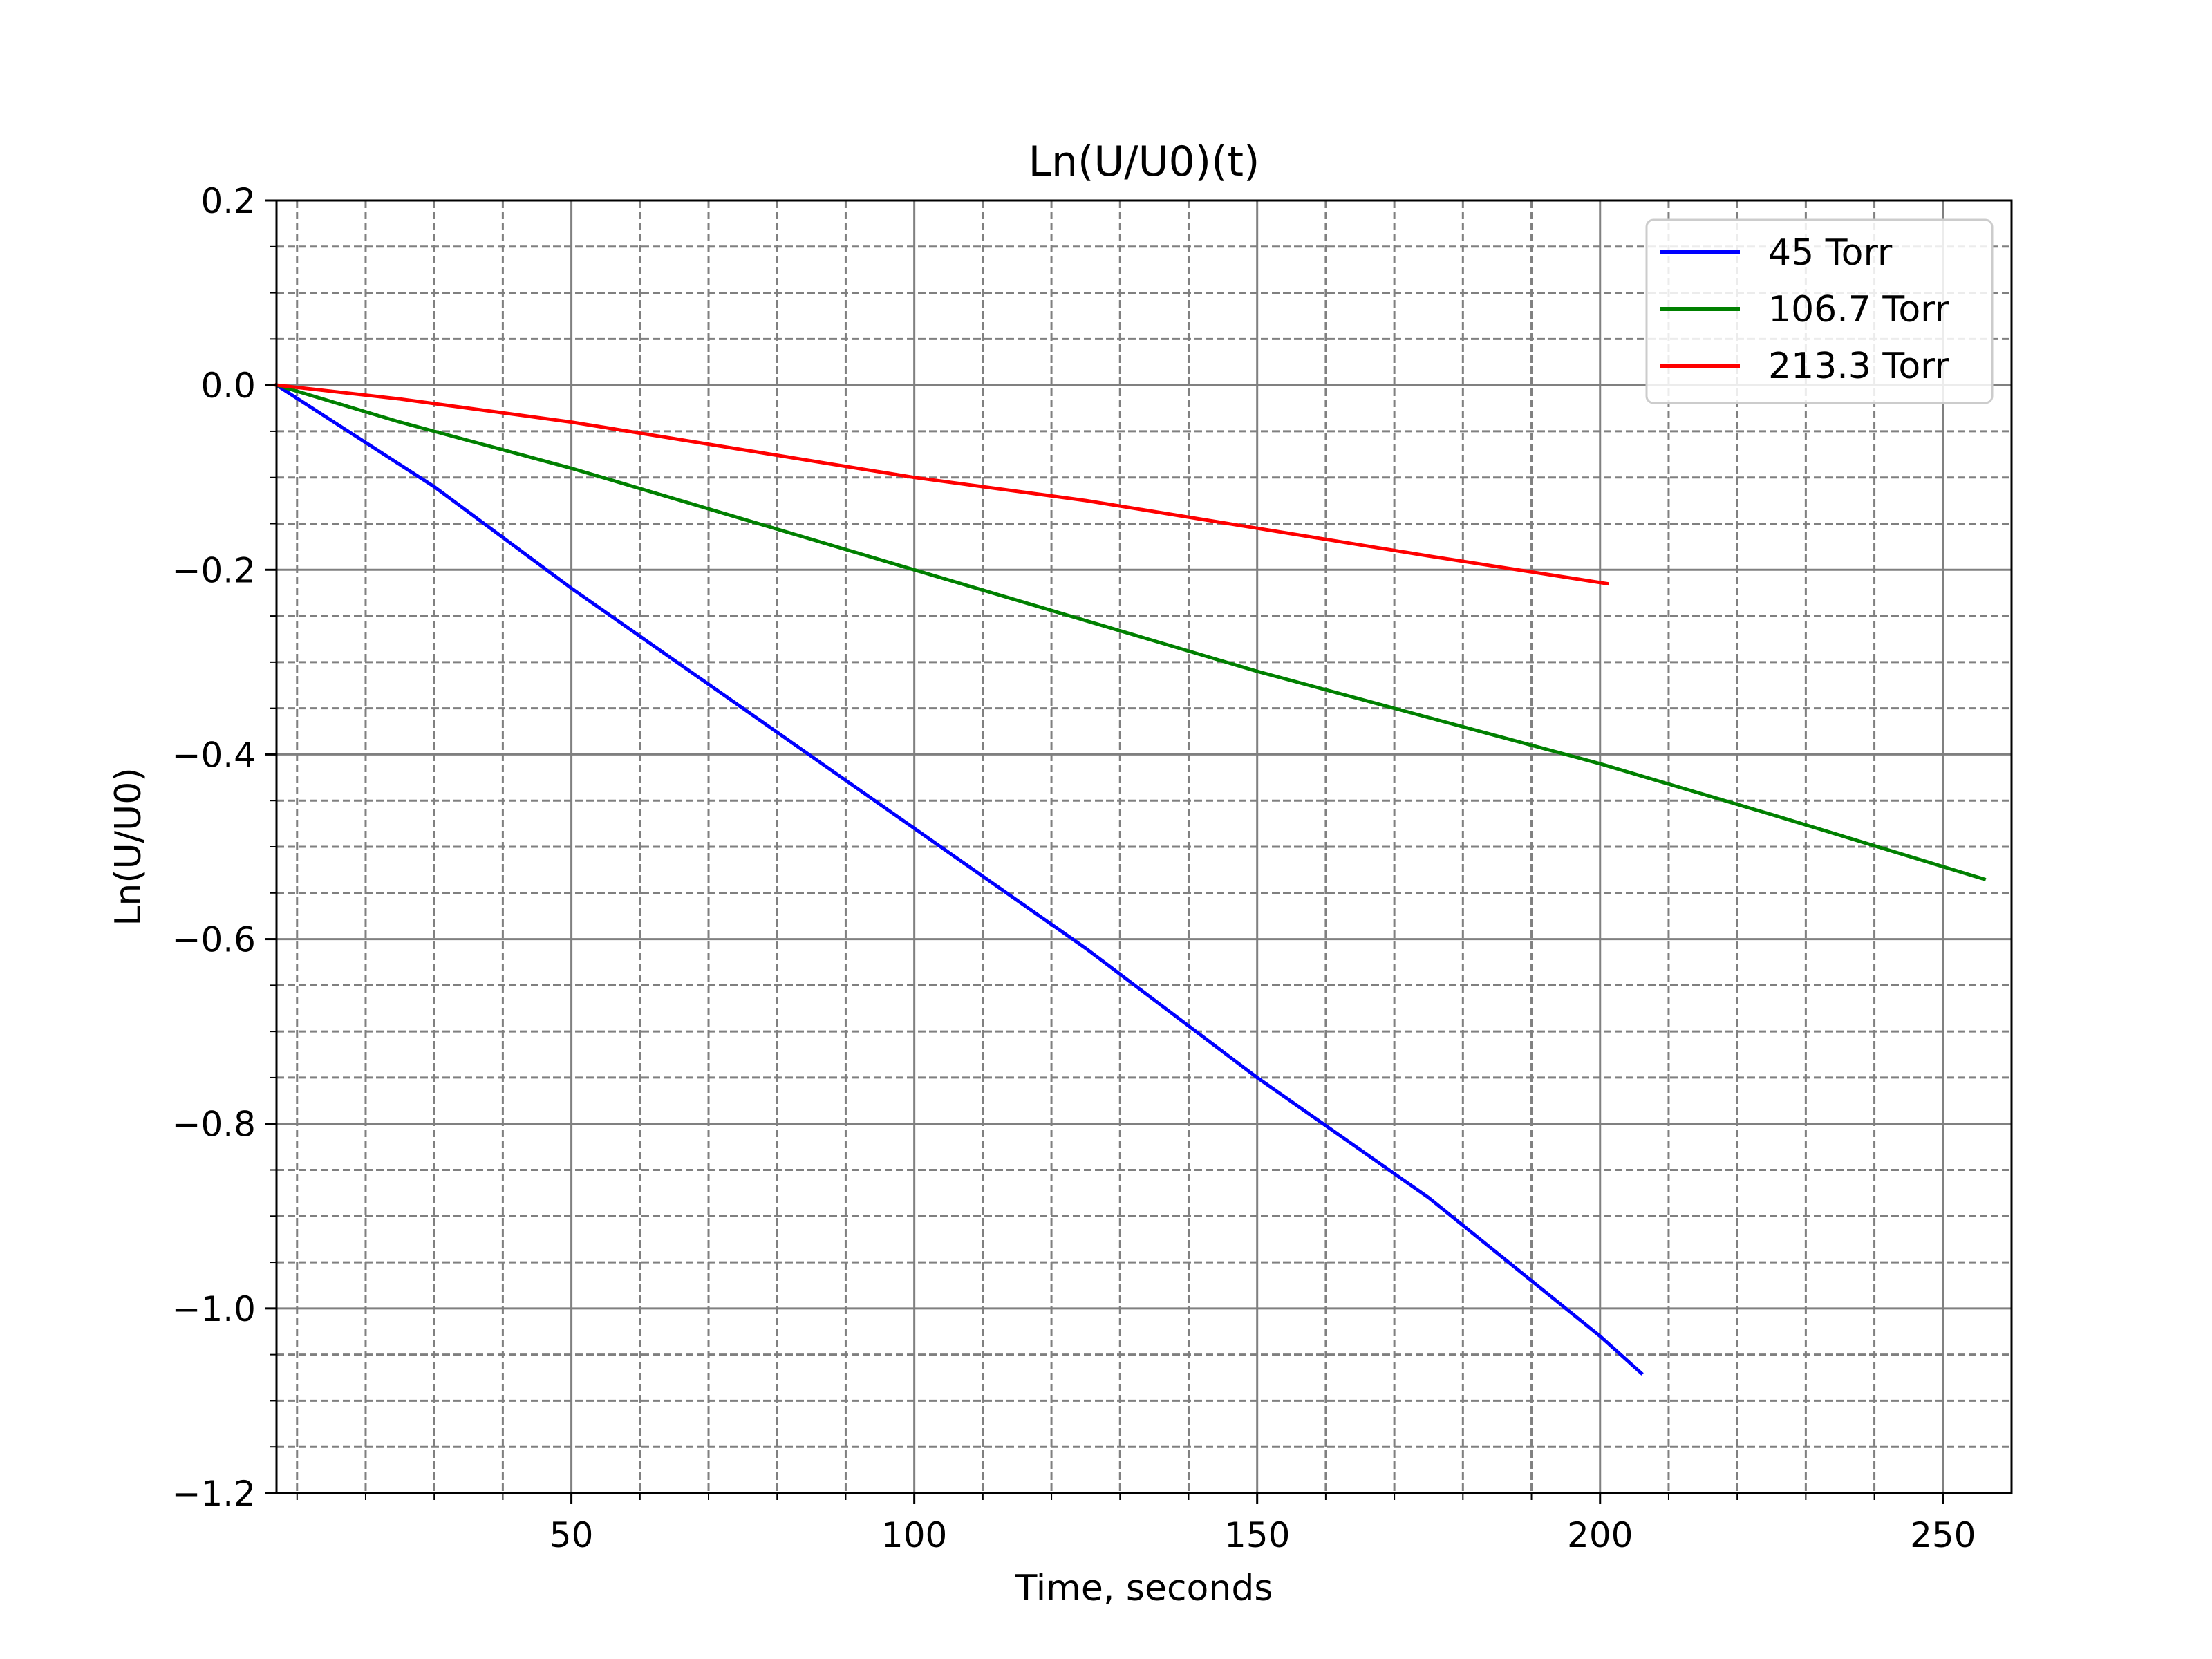 Image resolution: width=2212 pixels, height=1659 pixels. I want to click on y-tick-label: −1.2, so click(214, 1494).